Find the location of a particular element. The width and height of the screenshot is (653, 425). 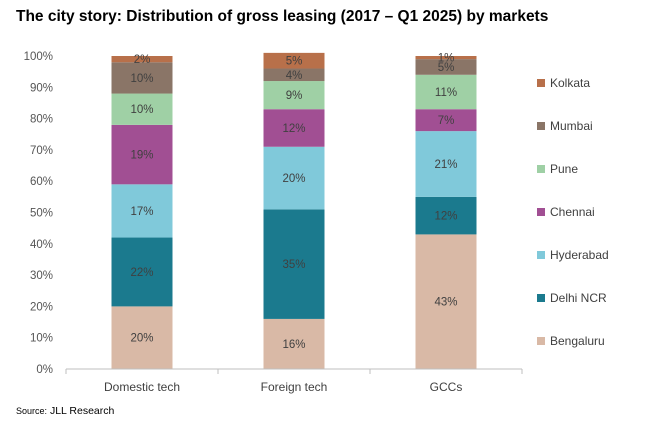

data-label-bengaluru-domestic-tech: 20% is located at coordinates (141, 339).